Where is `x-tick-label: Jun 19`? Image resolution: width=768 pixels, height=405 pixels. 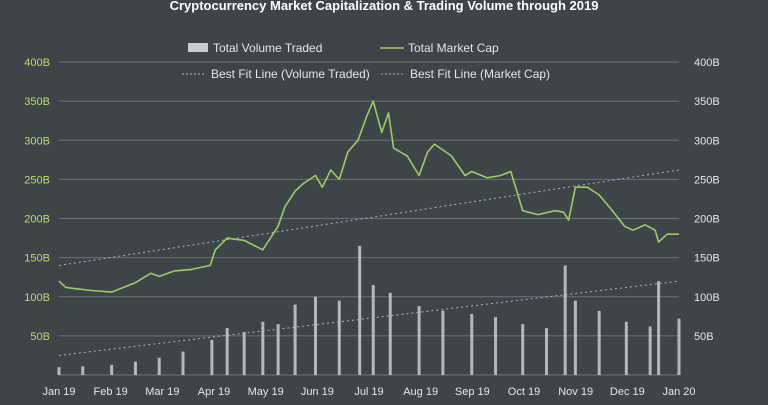
x-tick-label: Jun 19 is located at coordinates (317, 392).